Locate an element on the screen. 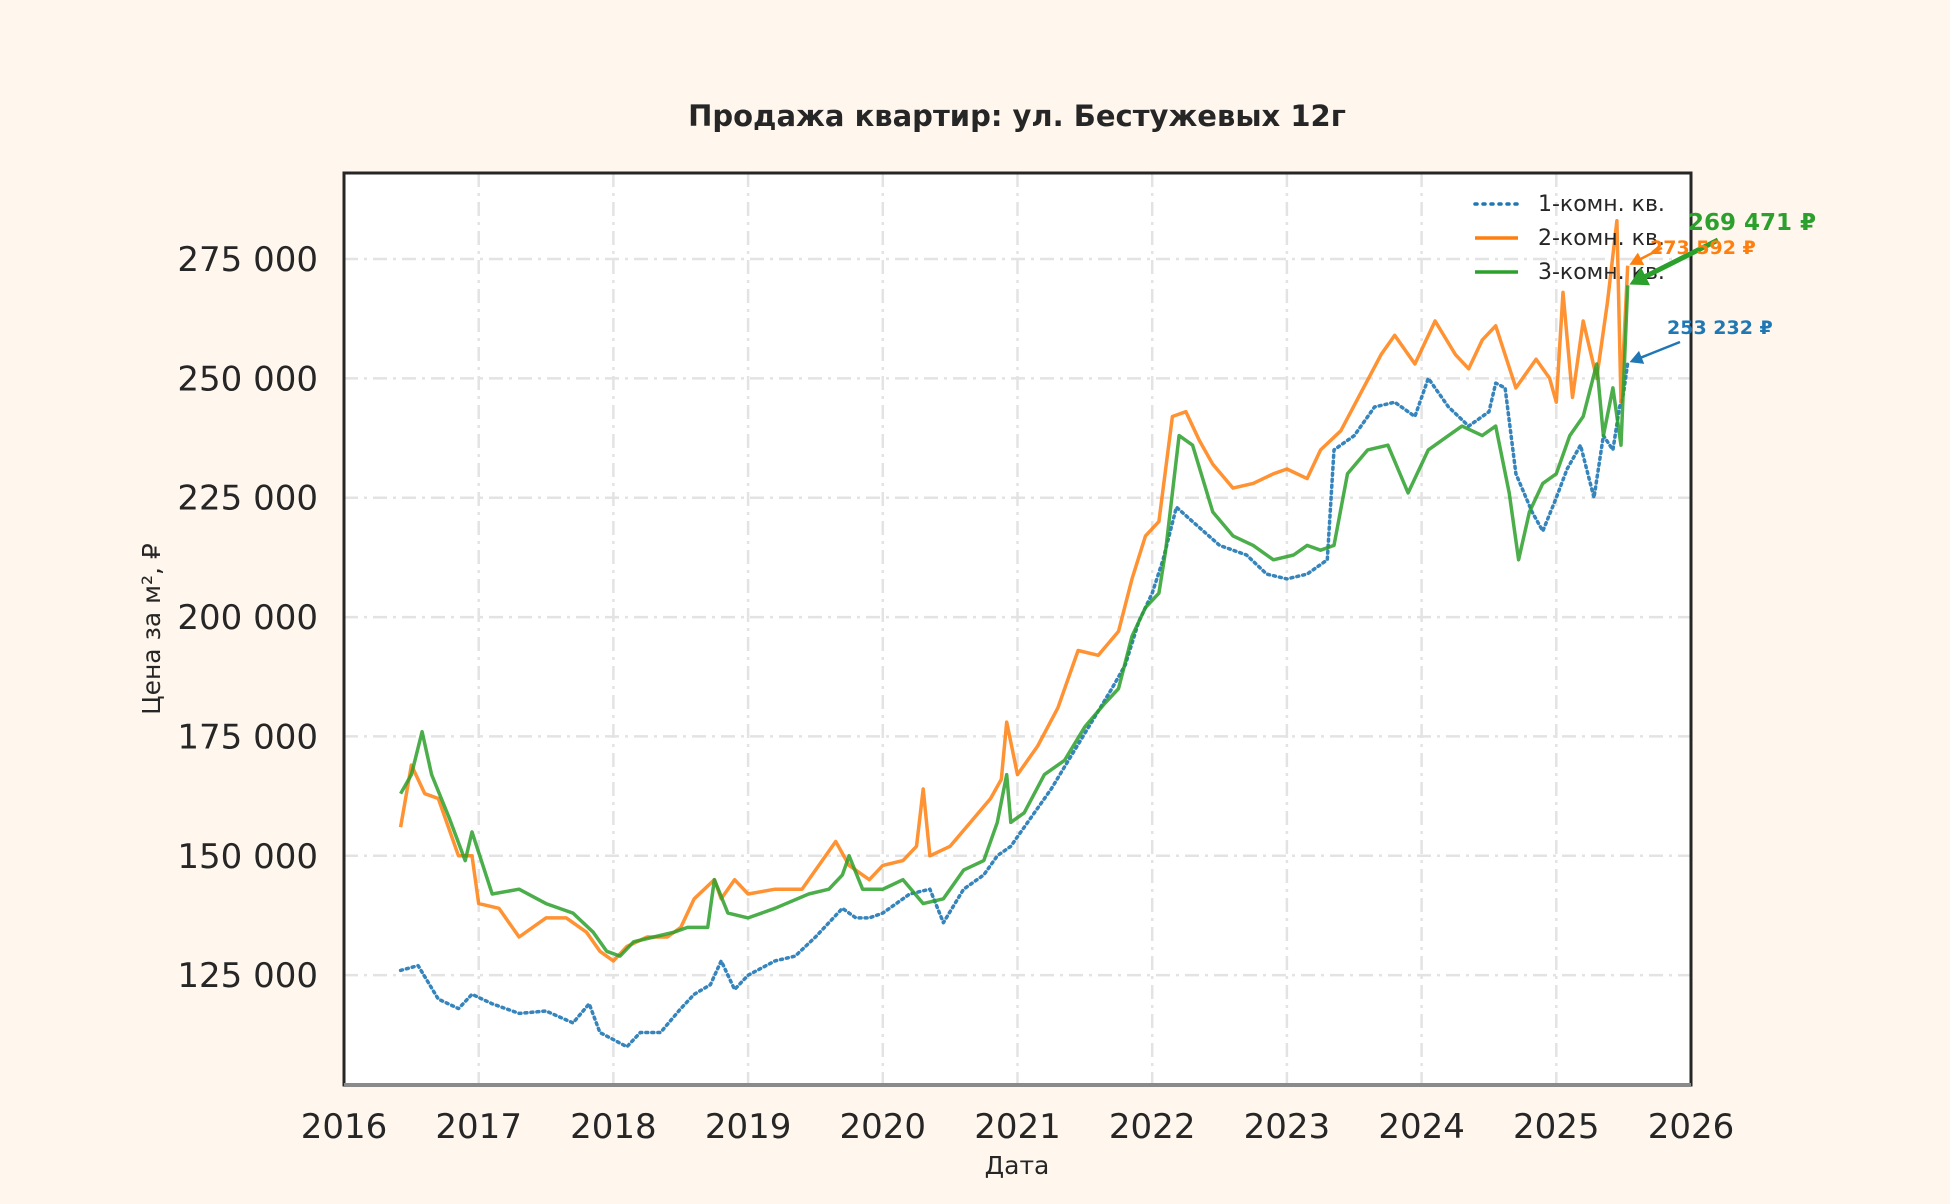 The width and height of the screenshot is (1950, 1204). x-tick-label: 2017 is located at coordinates (478, 1127).